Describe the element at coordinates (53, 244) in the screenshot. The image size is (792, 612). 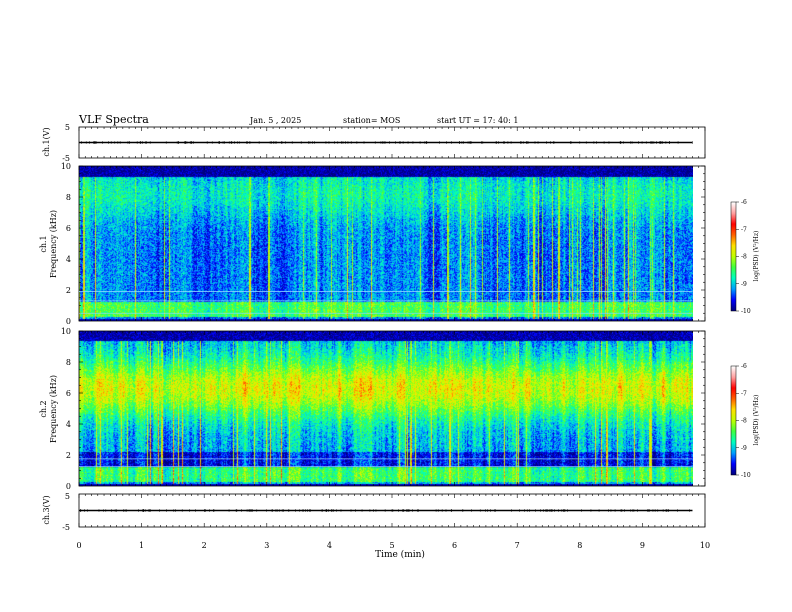
I see `ch1-frequency-label: Frequency (kHz)` at that location.